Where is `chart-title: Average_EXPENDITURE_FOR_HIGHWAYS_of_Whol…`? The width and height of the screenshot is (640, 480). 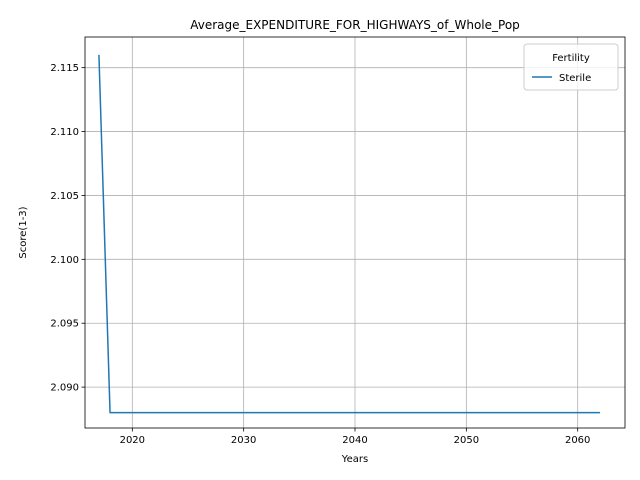 chart-title: Average_EXPENDITURE_FOR_HIGHWAYS_of_Whol… is located at coordinates (355, 25).